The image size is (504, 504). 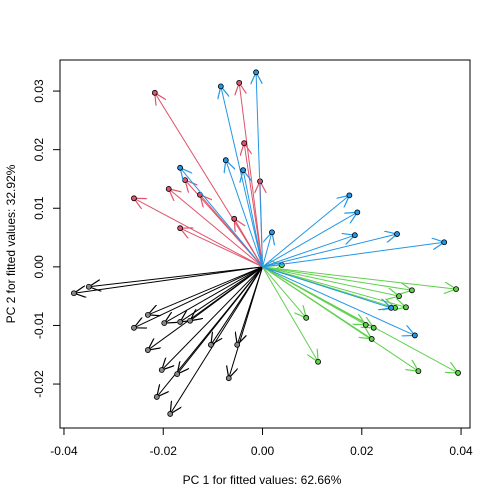 What do you see at coordinates (461, 451) in the screenshot?
I see `x-tick-label: 0.04` at bounding box center [461, 451].